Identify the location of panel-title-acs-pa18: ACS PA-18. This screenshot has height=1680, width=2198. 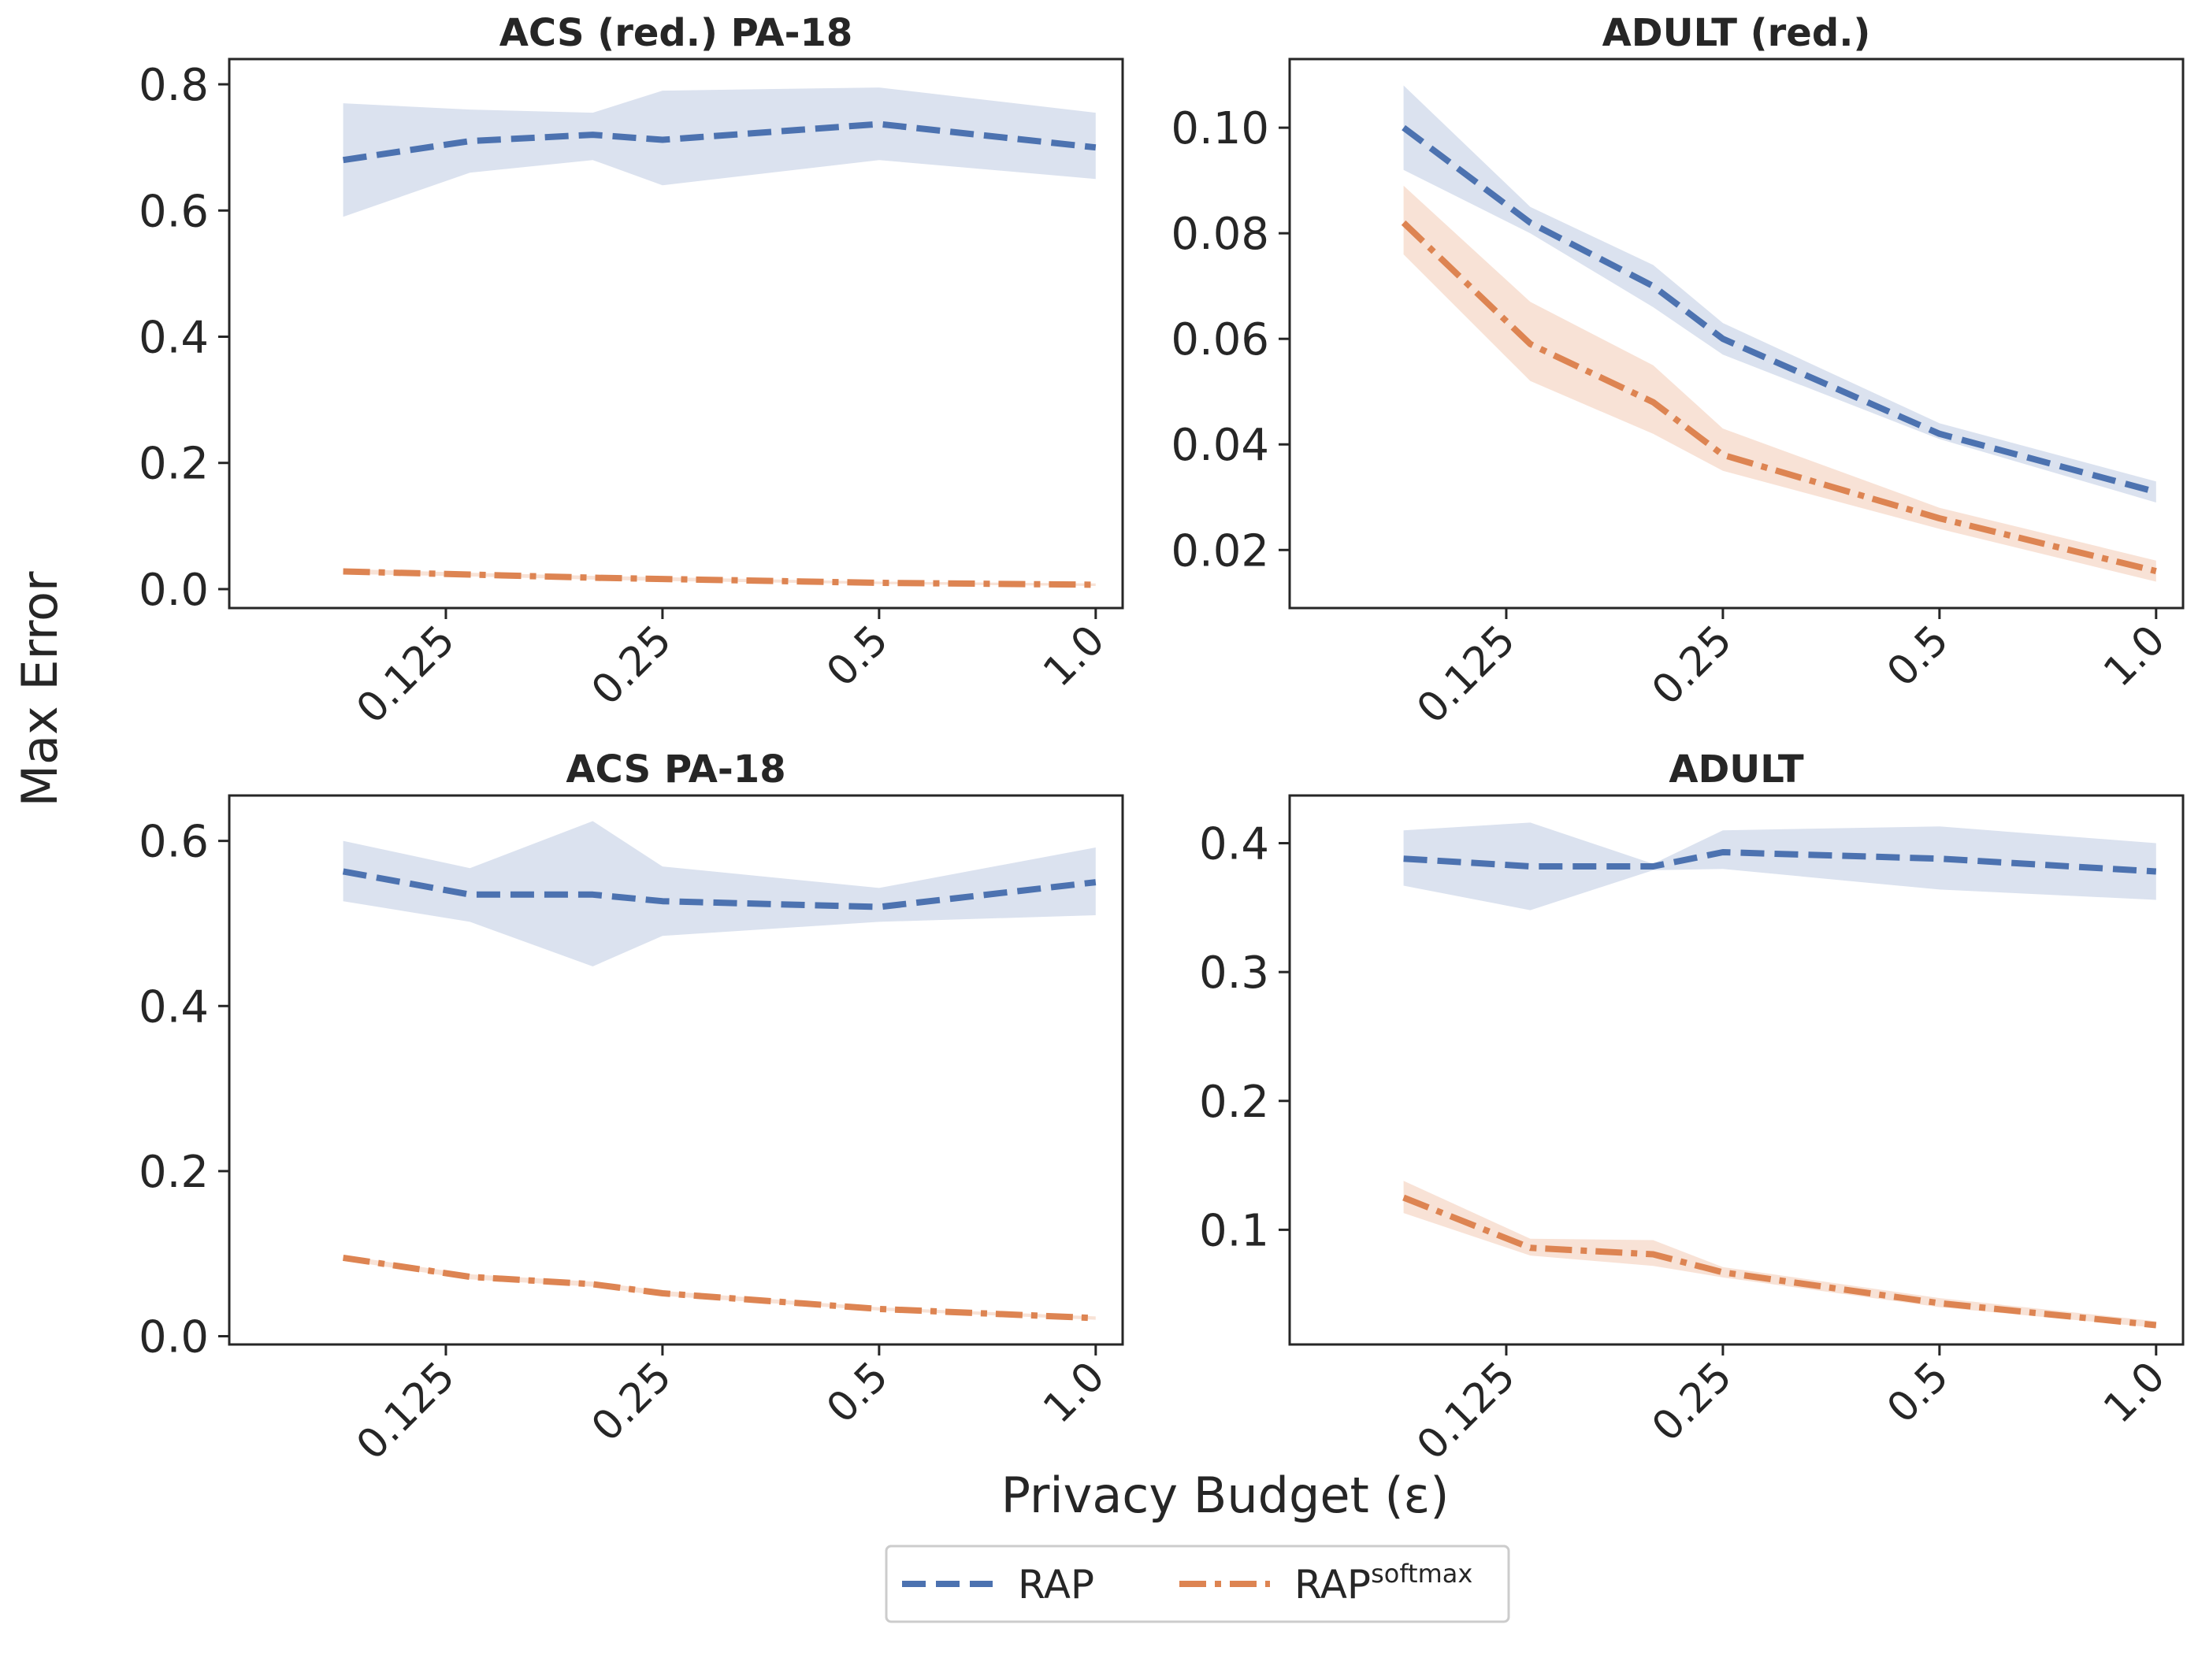
(675, 769).